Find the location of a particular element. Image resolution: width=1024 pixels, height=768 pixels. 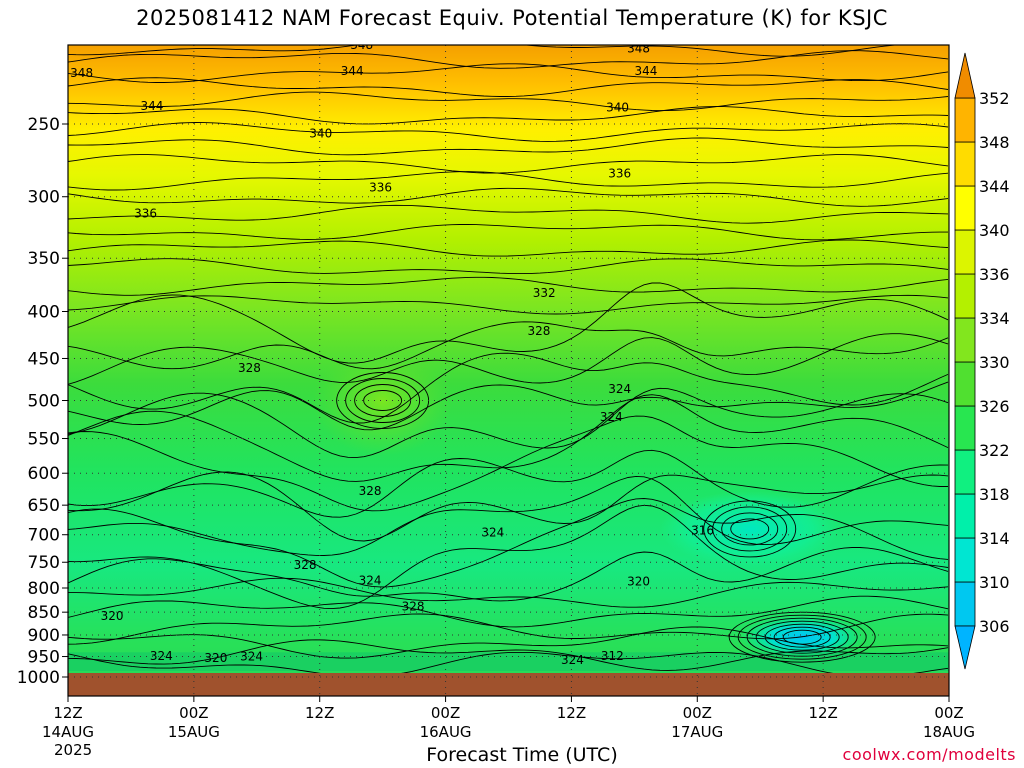

colorbar: 306 310 314 318 322 326 330 334 336 340 344 348 352 is located at coordinates (982, 361).